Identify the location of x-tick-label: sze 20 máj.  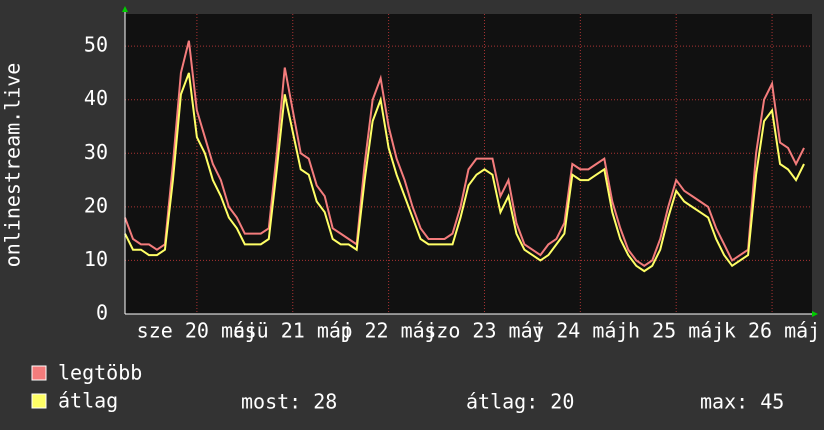
(197, 331).